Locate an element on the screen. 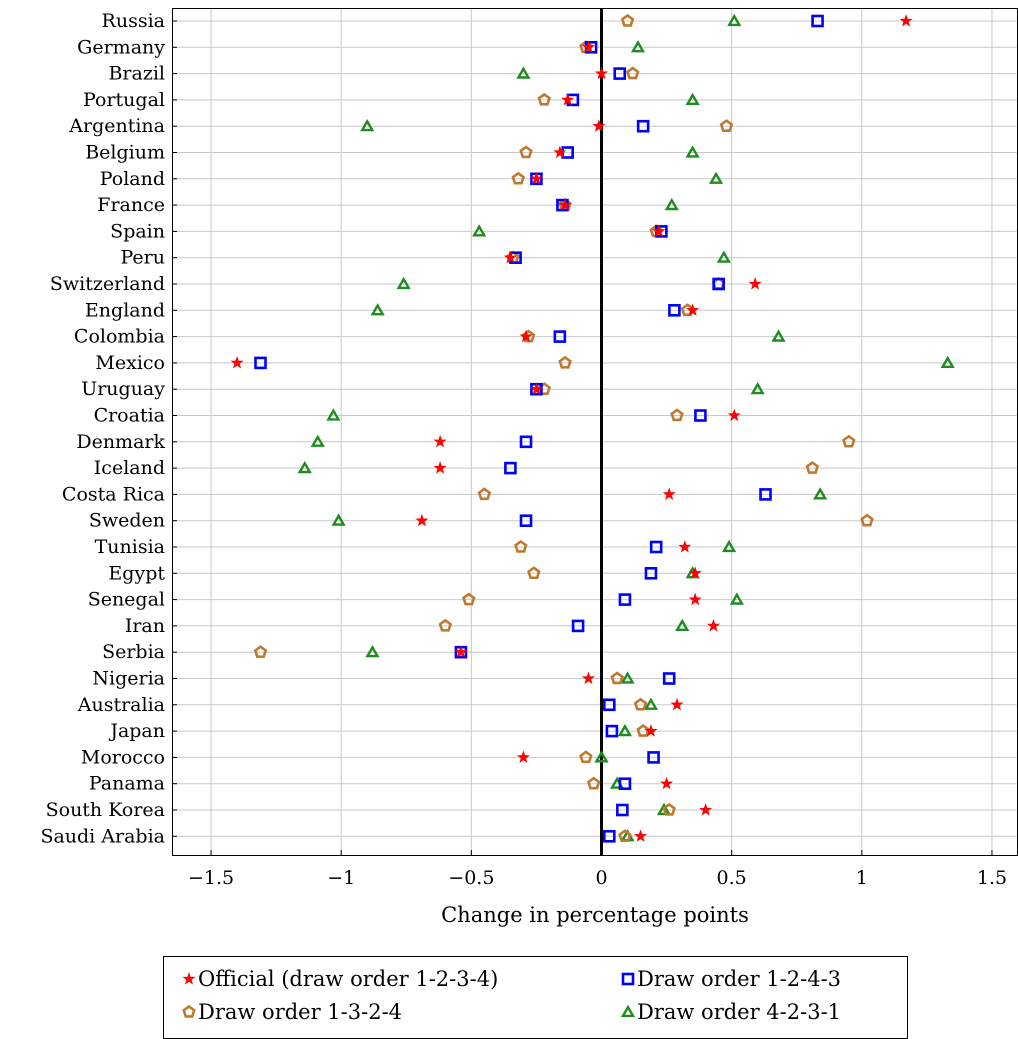 Image resolution: width=1018 pixels, height=1039 pixels. legend-marker-triangle is located at coordinates (628, 1011).